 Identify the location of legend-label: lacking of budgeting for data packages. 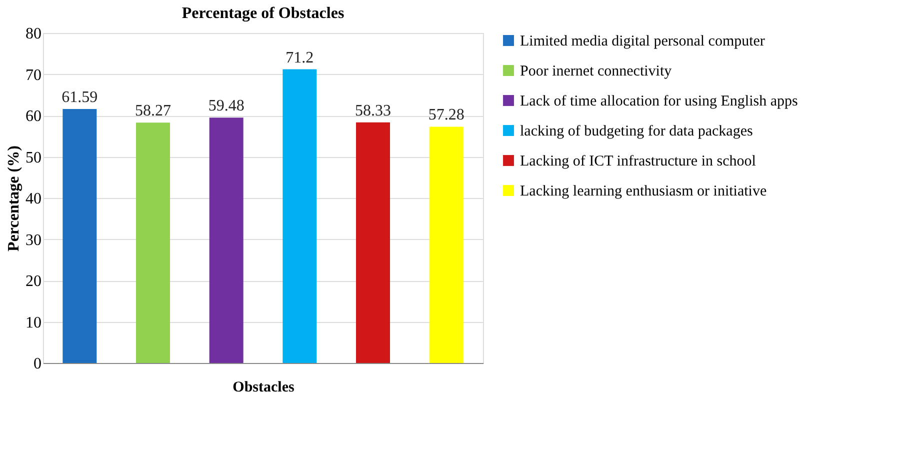
(636, 132).